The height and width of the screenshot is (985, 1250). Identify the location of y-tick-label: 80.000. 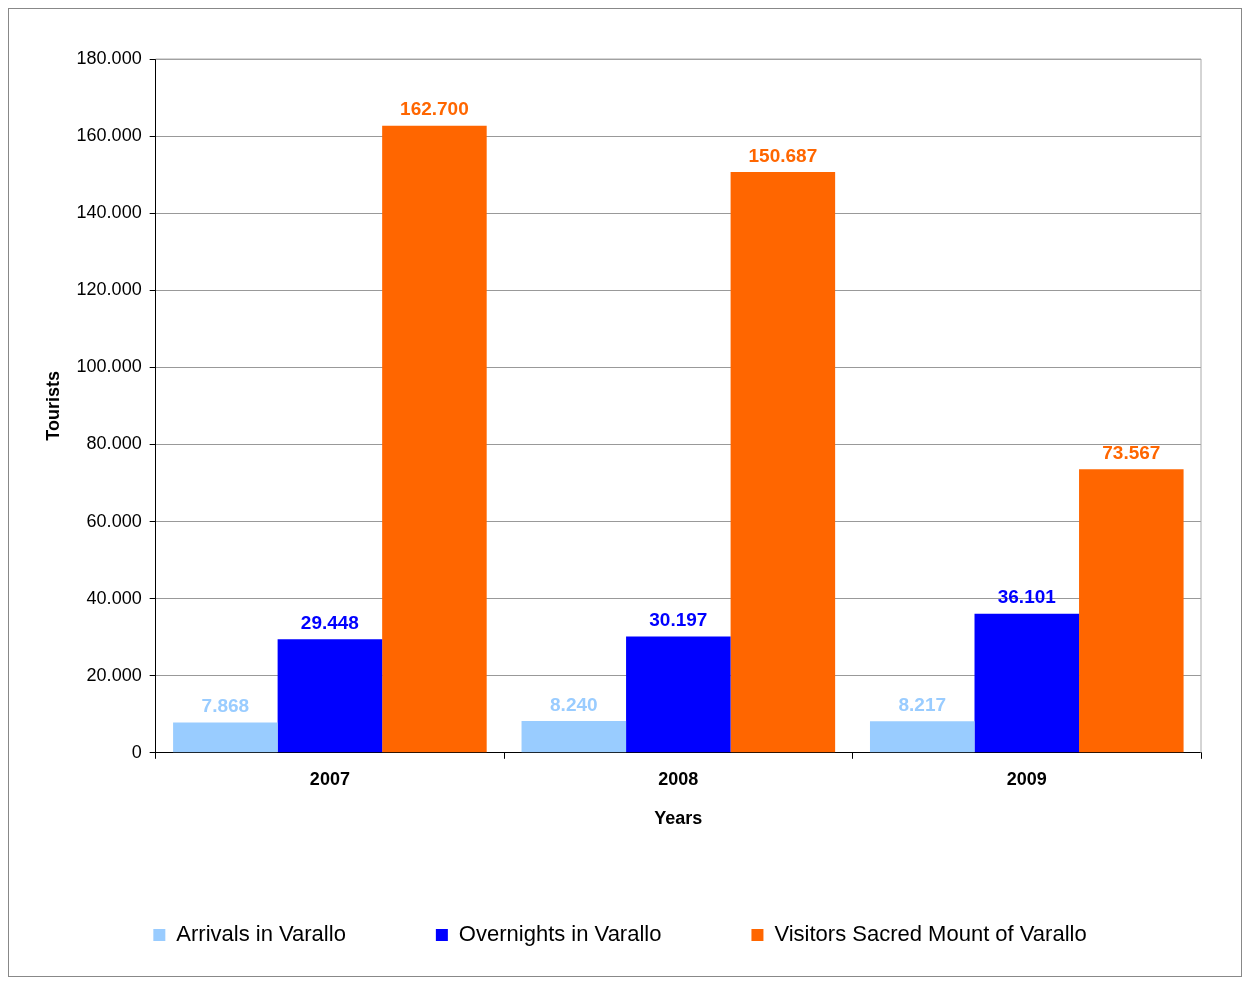
(114, 443).